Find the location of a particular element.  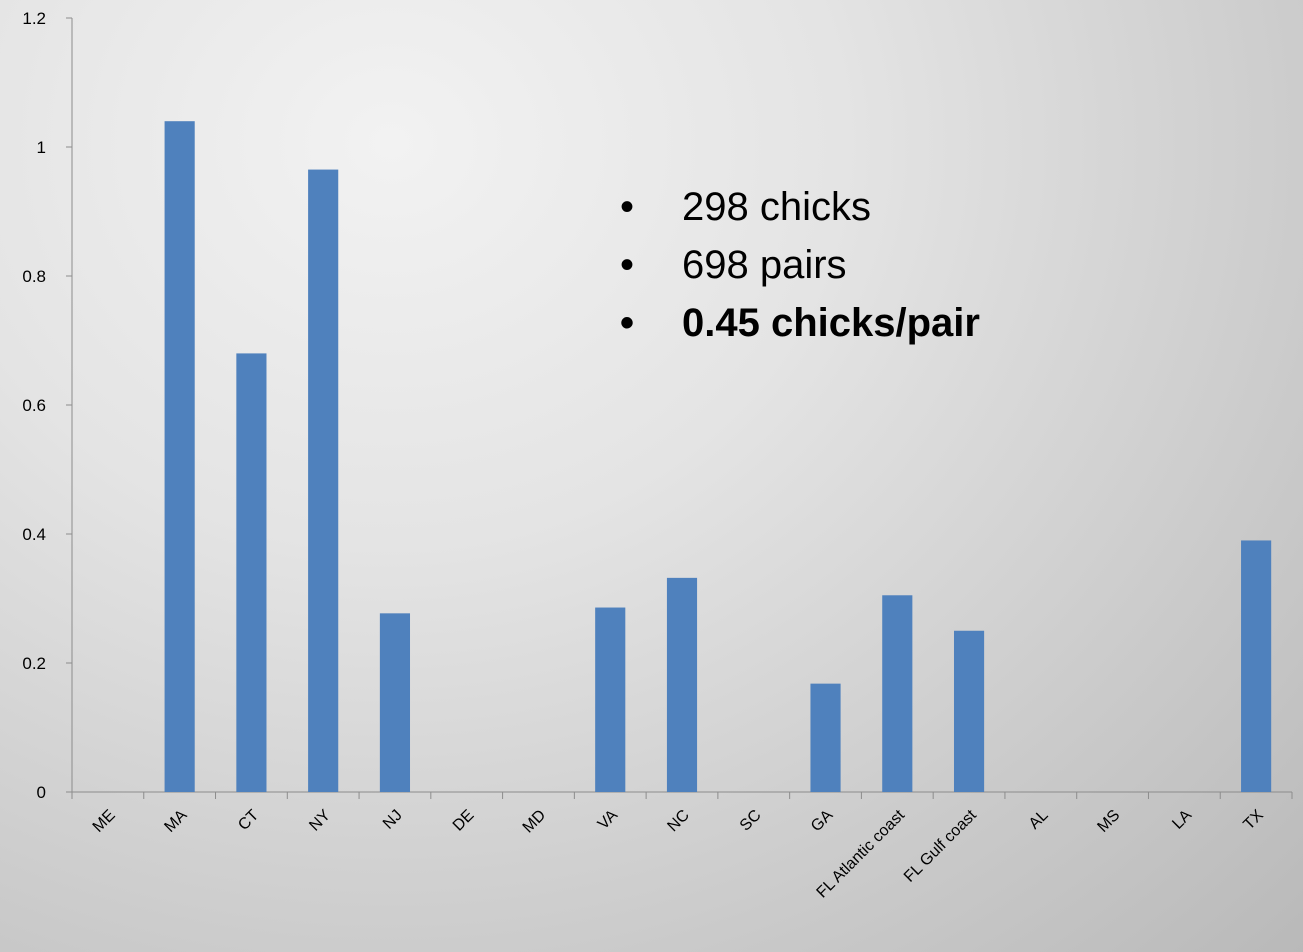

x-tick-label: MS is located at coordinates (1108, 821).